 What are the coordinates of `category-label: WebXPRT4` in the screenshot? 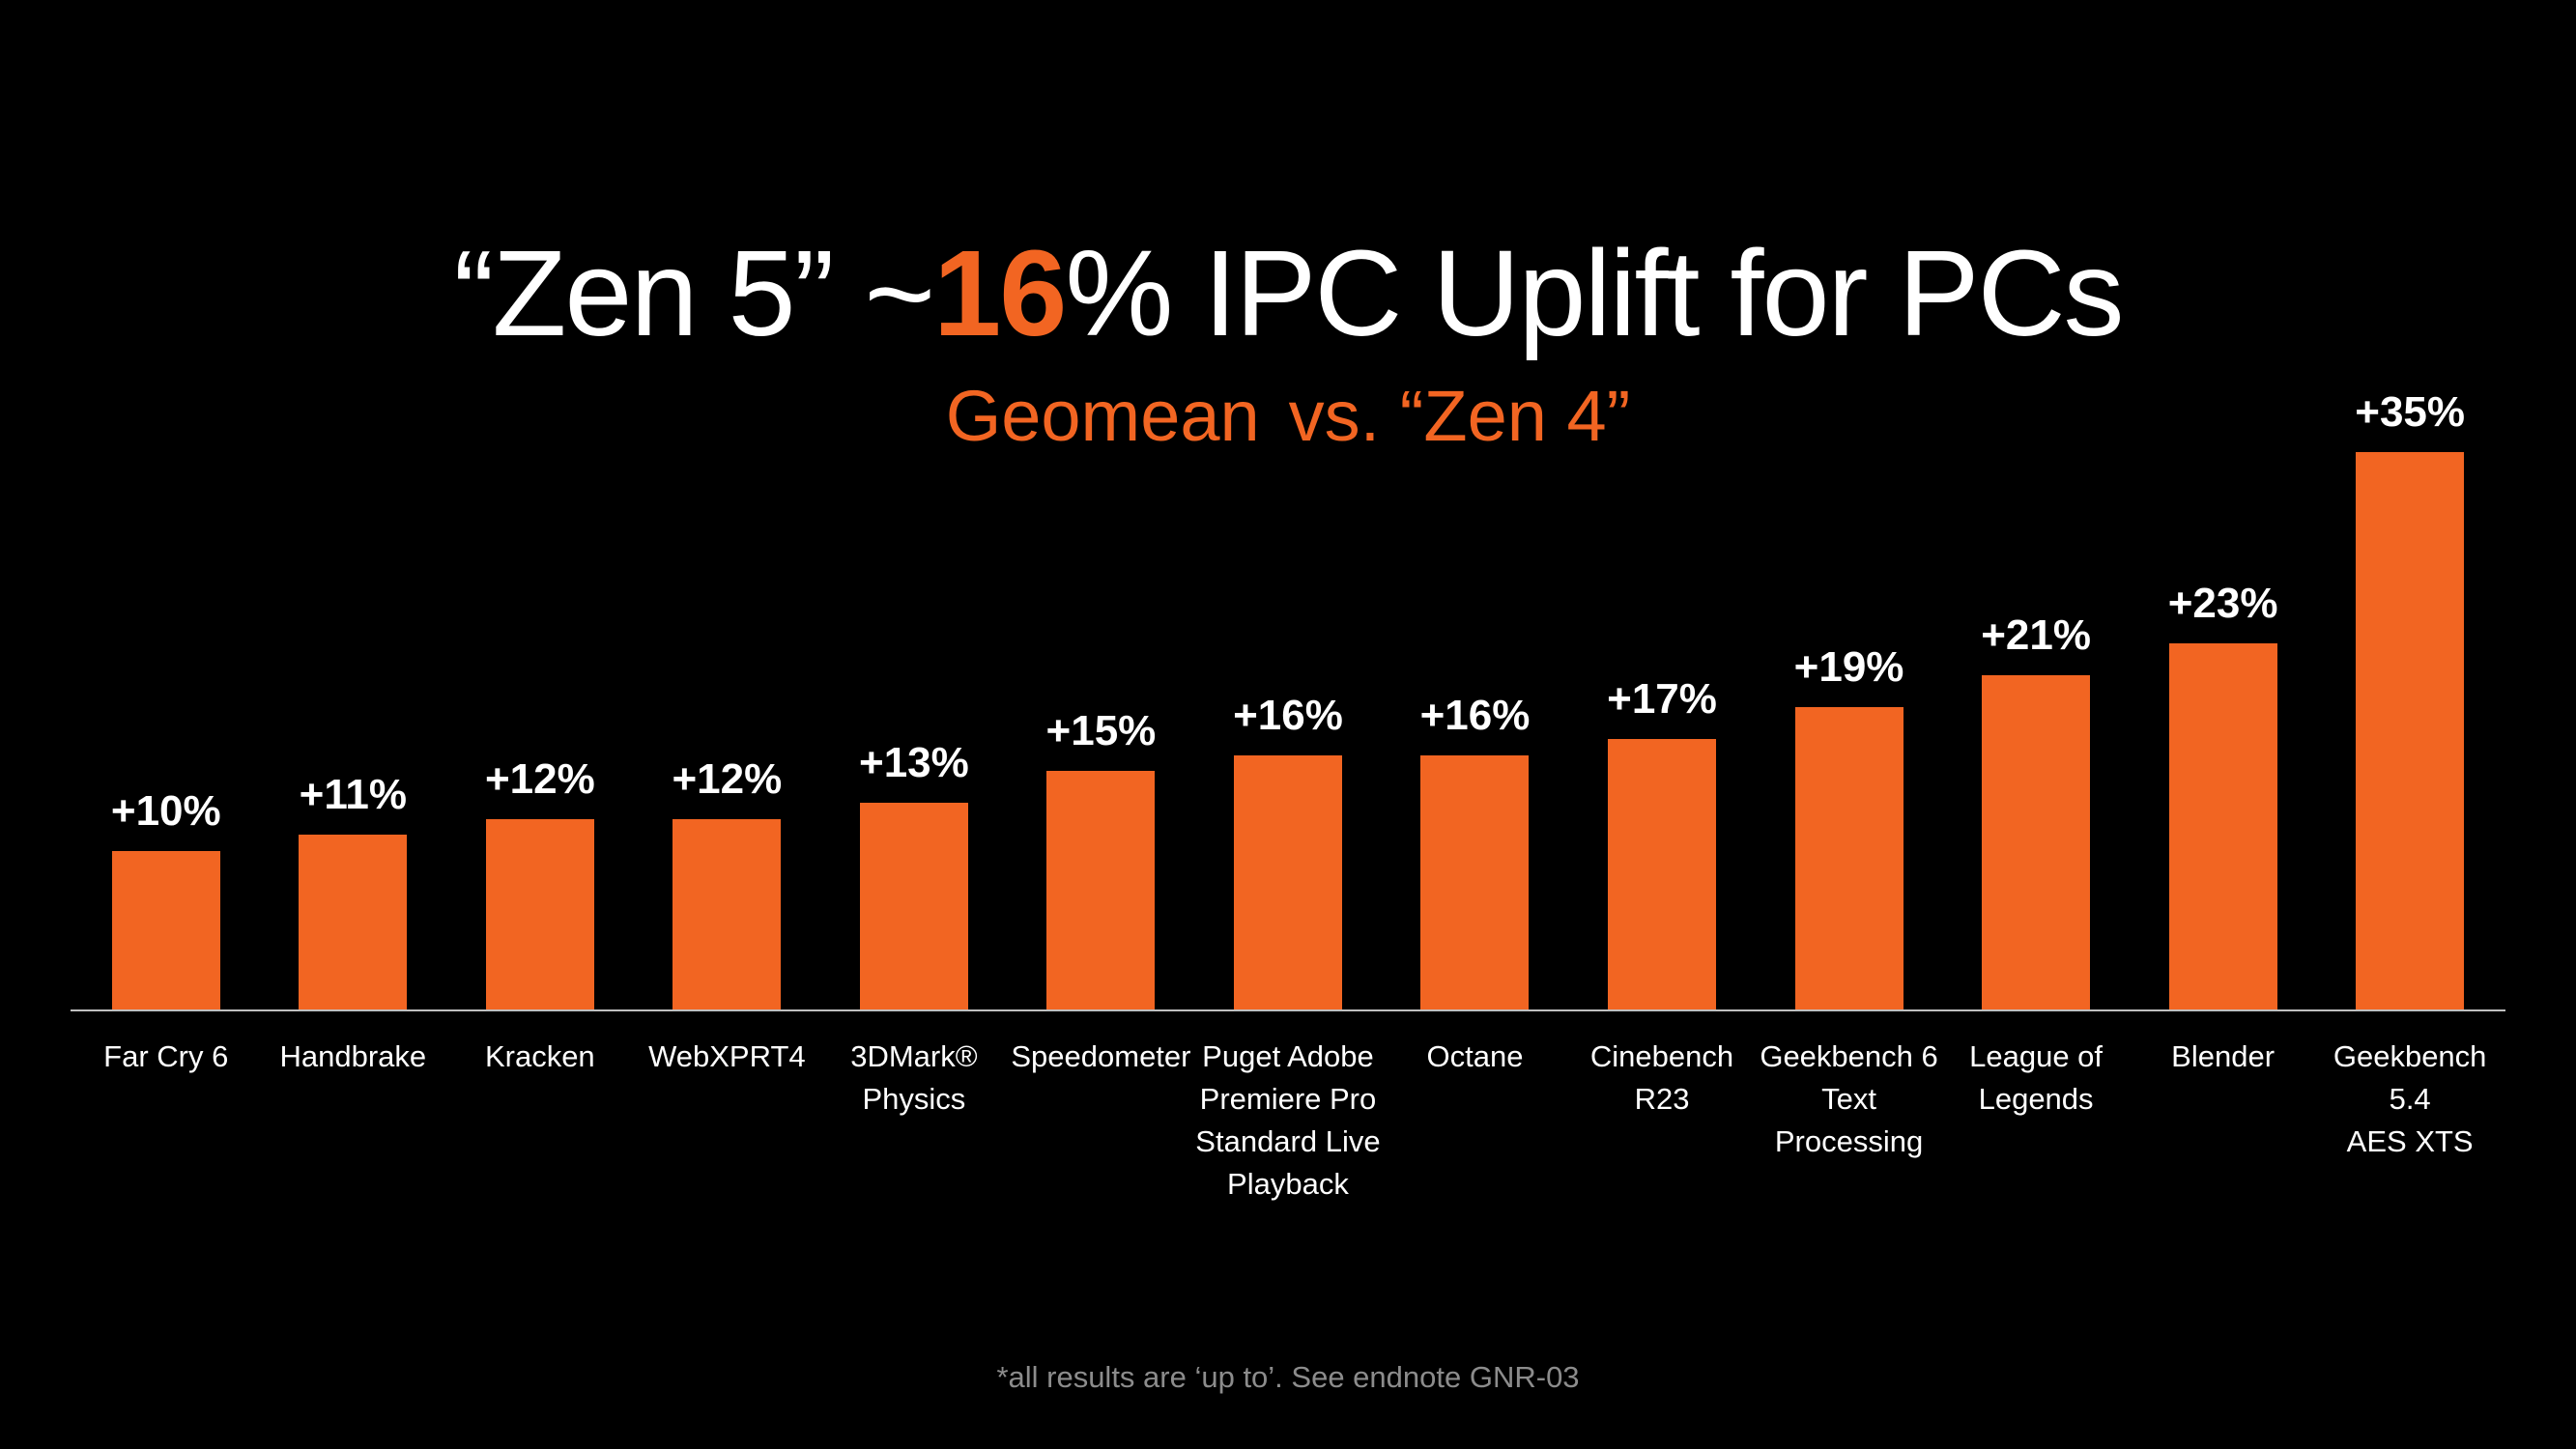 It's located at (727, 1056).